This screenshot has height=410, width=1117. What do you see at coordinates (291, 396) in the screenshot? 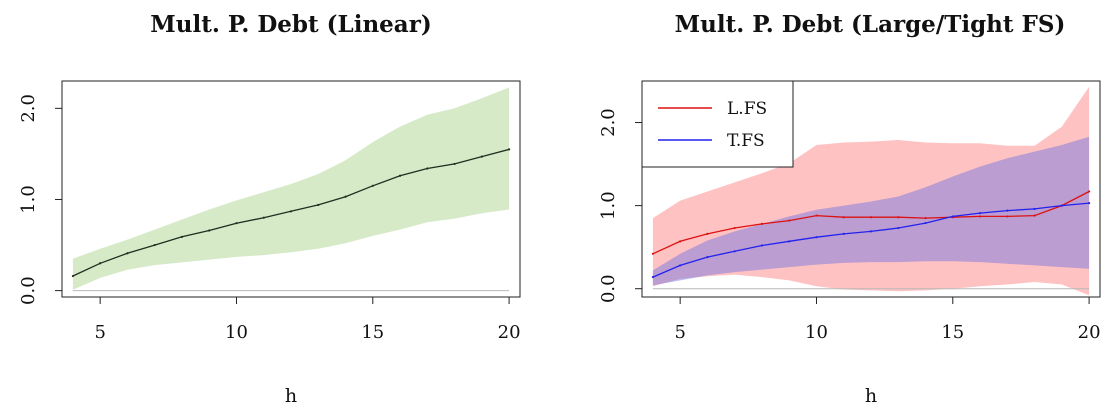
I see `x-axis-label-linear: h` at bounding box center [291, 396].